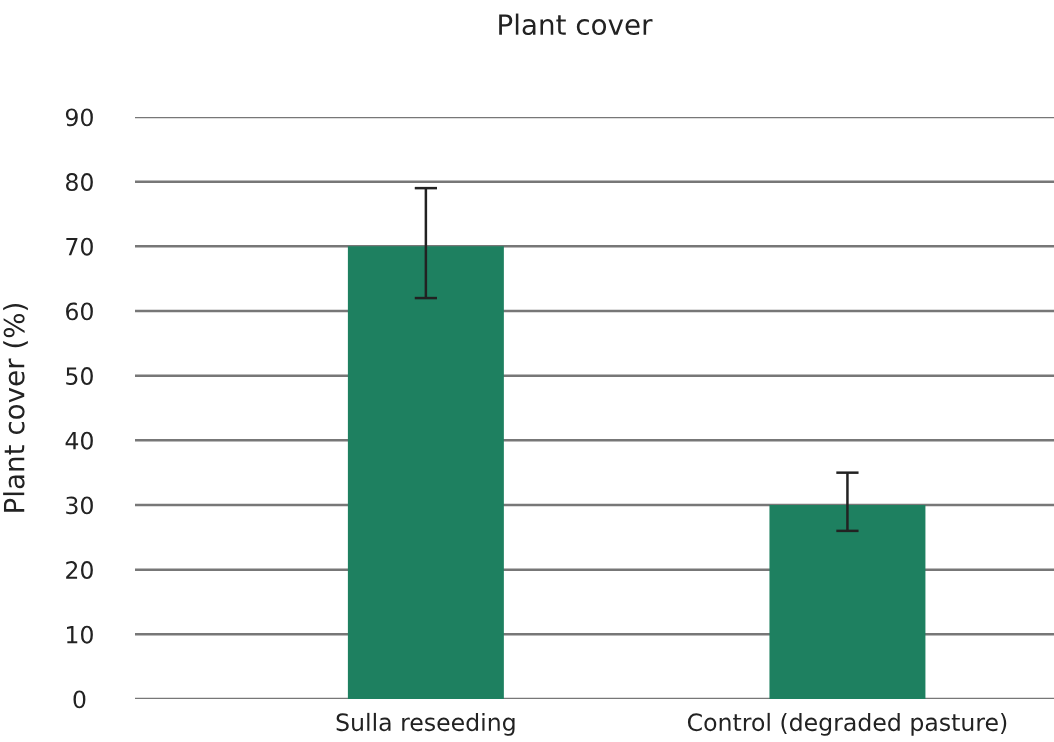 This screenshot has height=742, width=1054. What do you see at coordinates (79, 117) in the screenshot?
I see `y-tick-label: 90` at bounding box center [79, 117].